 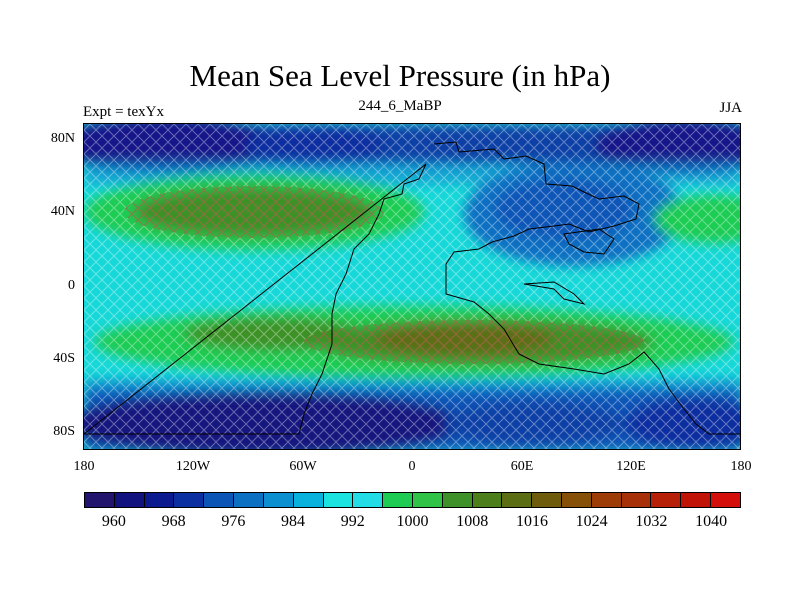 What do you see at coordinates (64, 358) in the screenshot?
I see `y-tick-40s: 40S` at bounding box center [64, 358].